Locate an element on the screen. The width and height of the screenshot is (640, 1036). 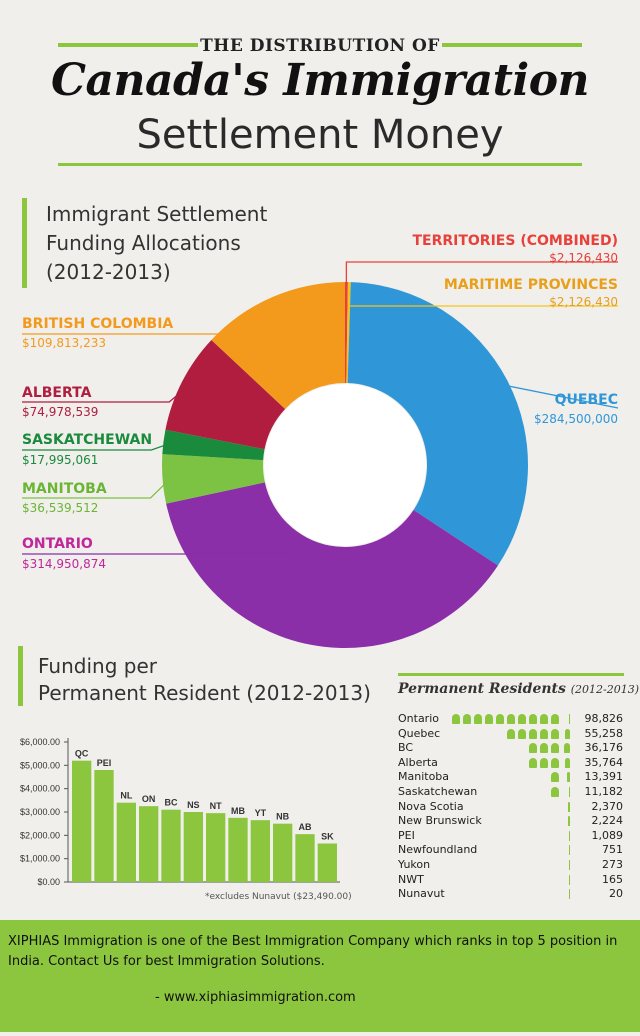
pr-name: Yukon is located at coordinates (414, 864).